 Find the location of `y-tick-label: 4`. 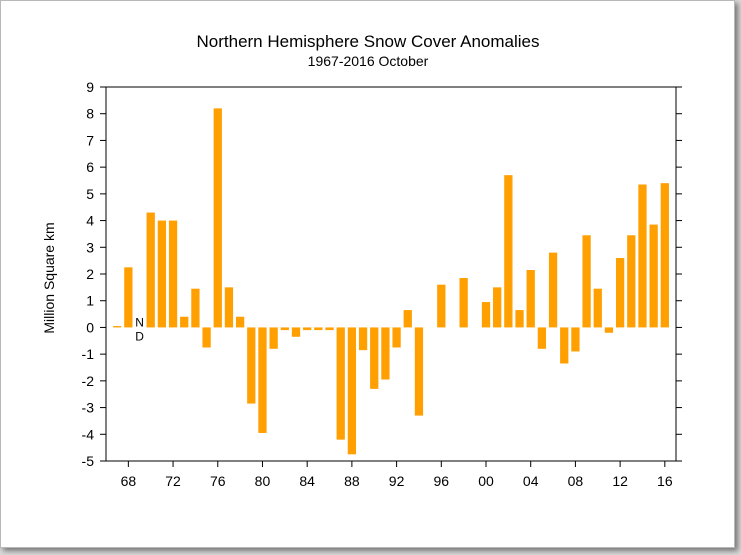

y-tick-label: 4 is located at coordinates (90, 221).